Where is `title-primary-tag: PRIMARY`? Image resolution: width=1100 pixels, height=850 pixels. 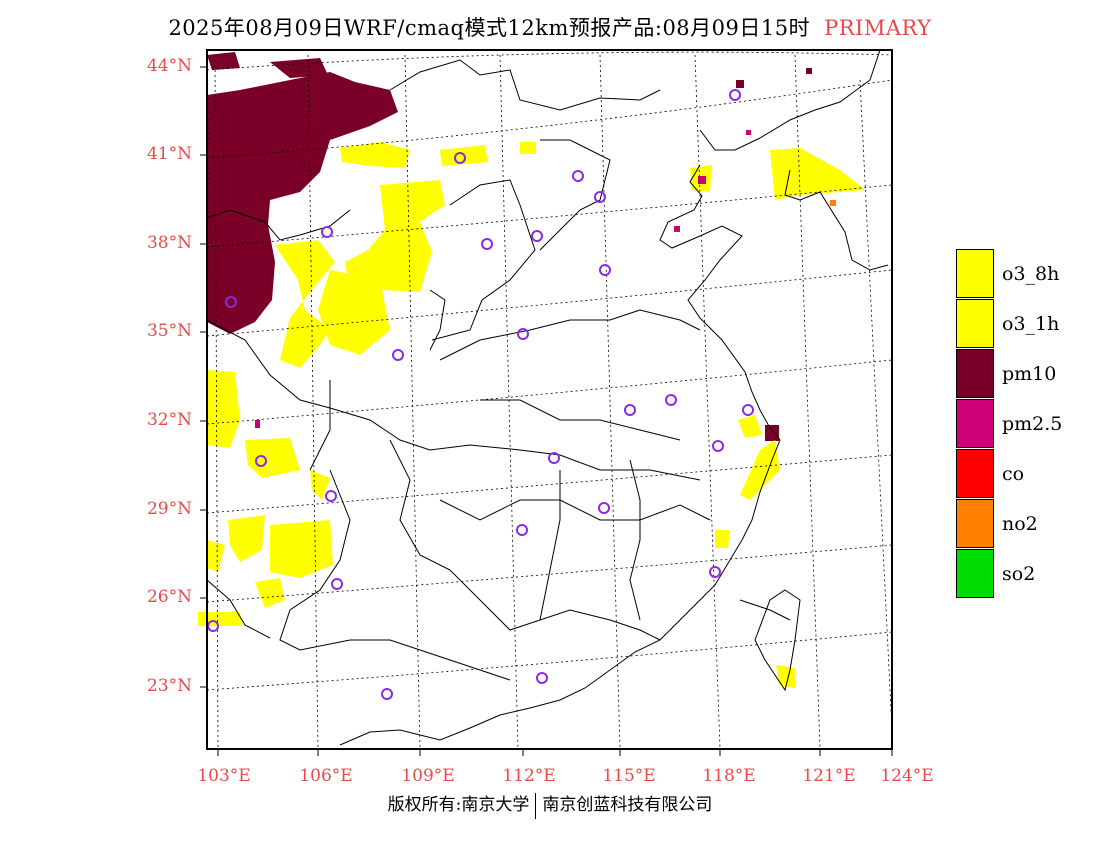
title-primary-tag: PRIMARY is located at coordinates (878, 28).